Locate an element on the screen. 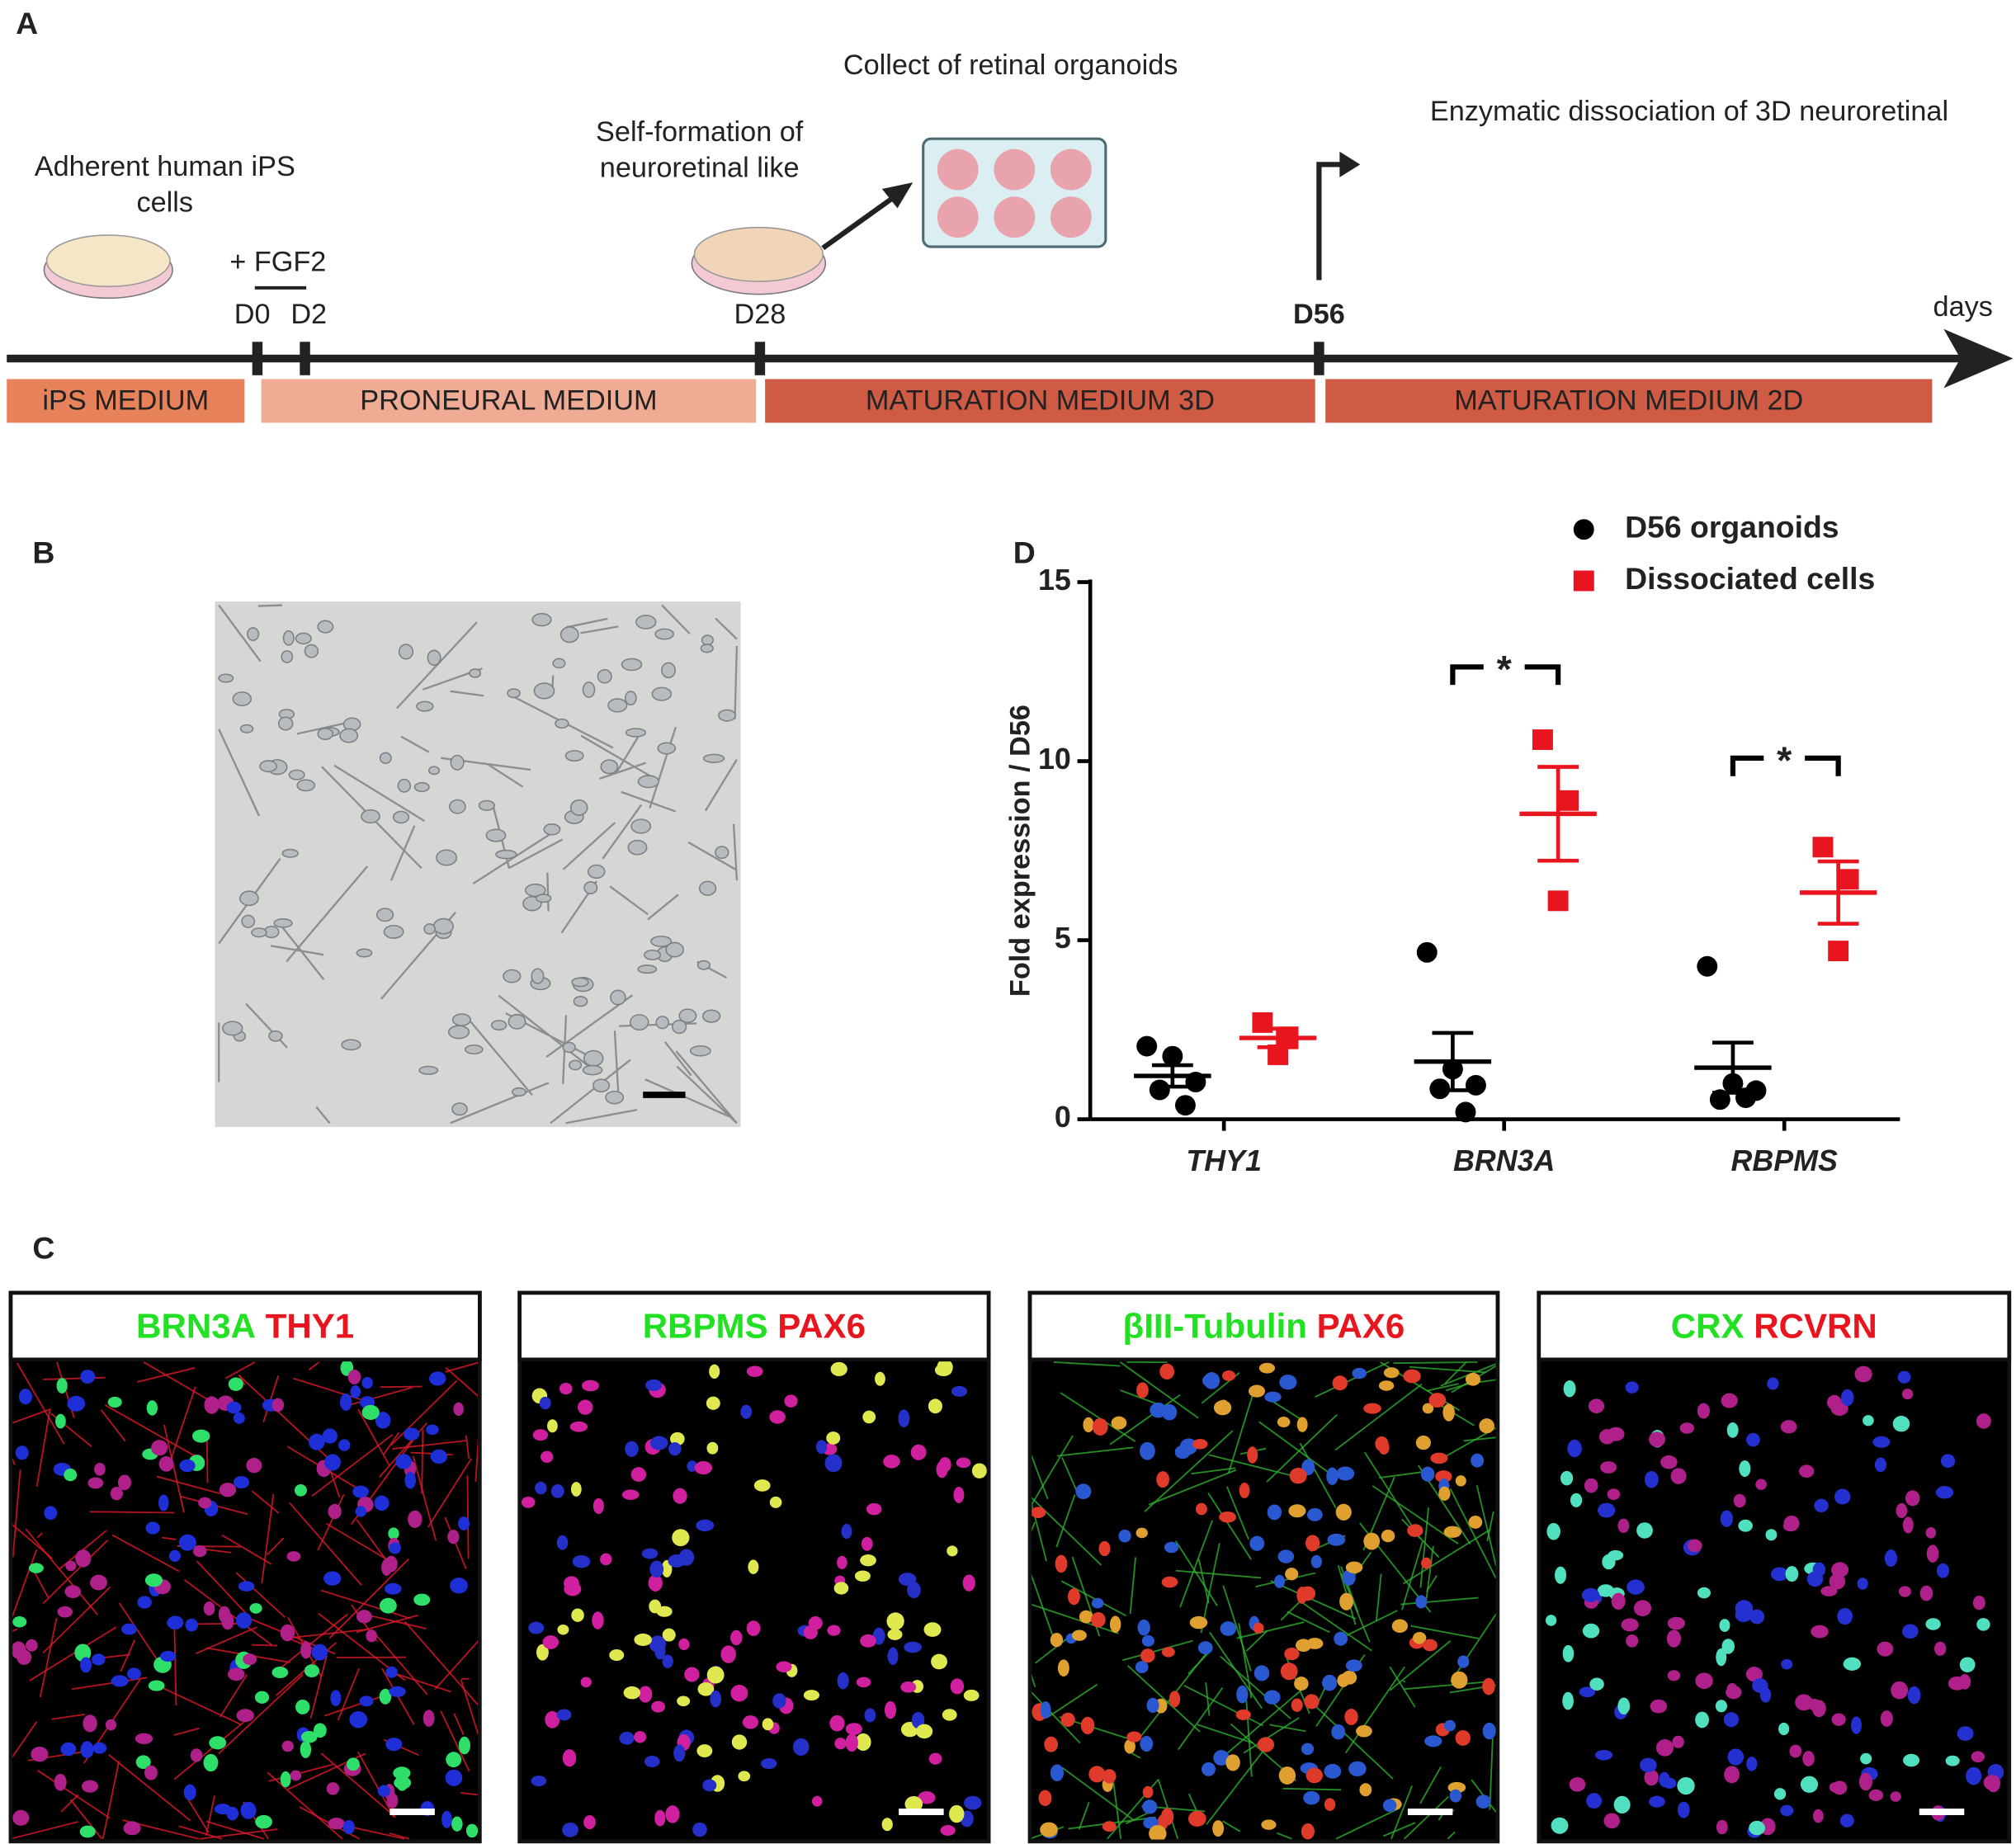  micrograph-title: CRX RCVRN is located at coordinates (1774, 1326).